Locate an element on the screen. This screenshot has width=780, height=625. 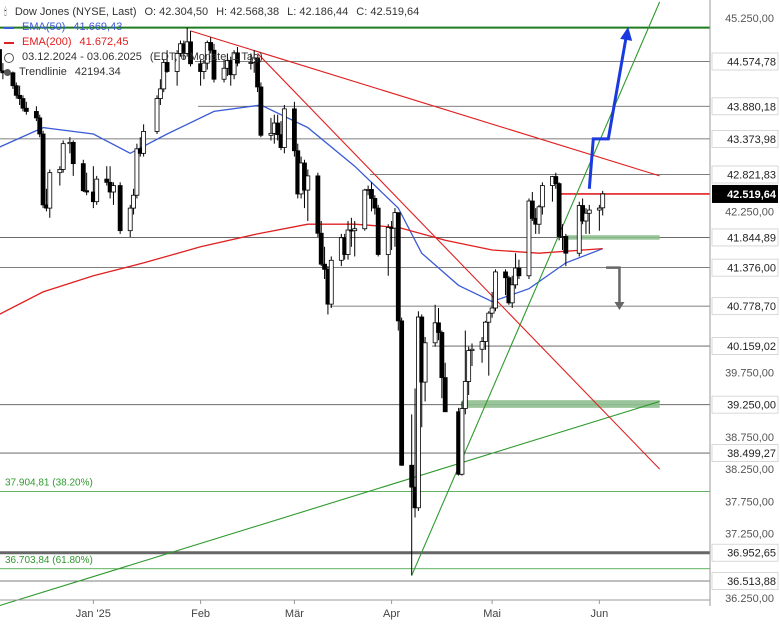
legend-ema50-row: EMA(50) 41.669,43 is located at coordinates (215, 27).